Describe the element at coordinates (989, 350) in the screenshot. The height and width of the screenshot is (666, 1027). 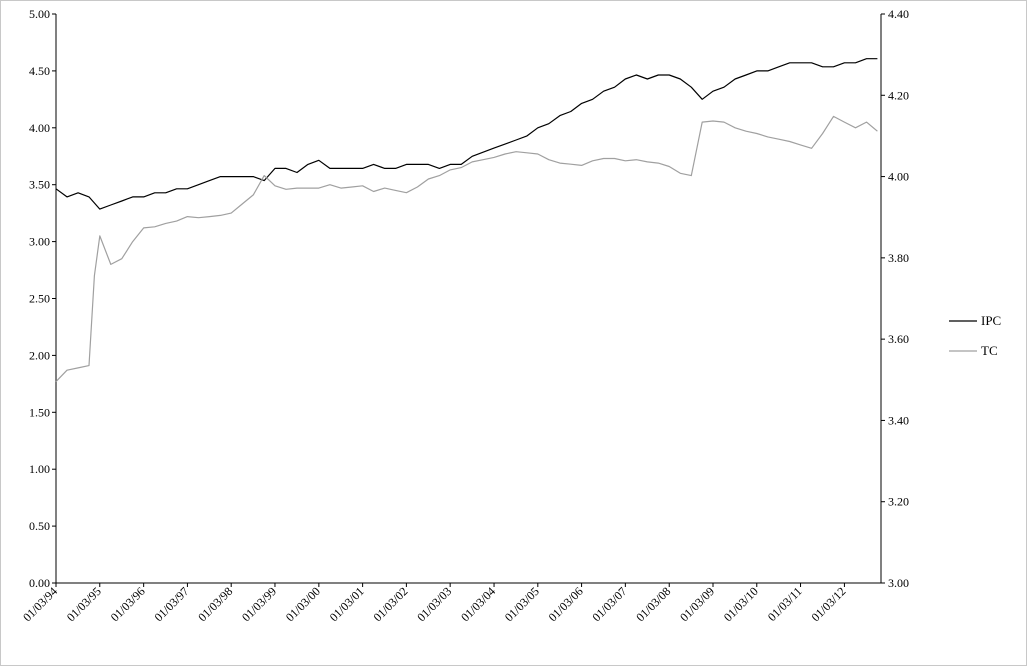
I see `legend-label-tc: TC` at that location.